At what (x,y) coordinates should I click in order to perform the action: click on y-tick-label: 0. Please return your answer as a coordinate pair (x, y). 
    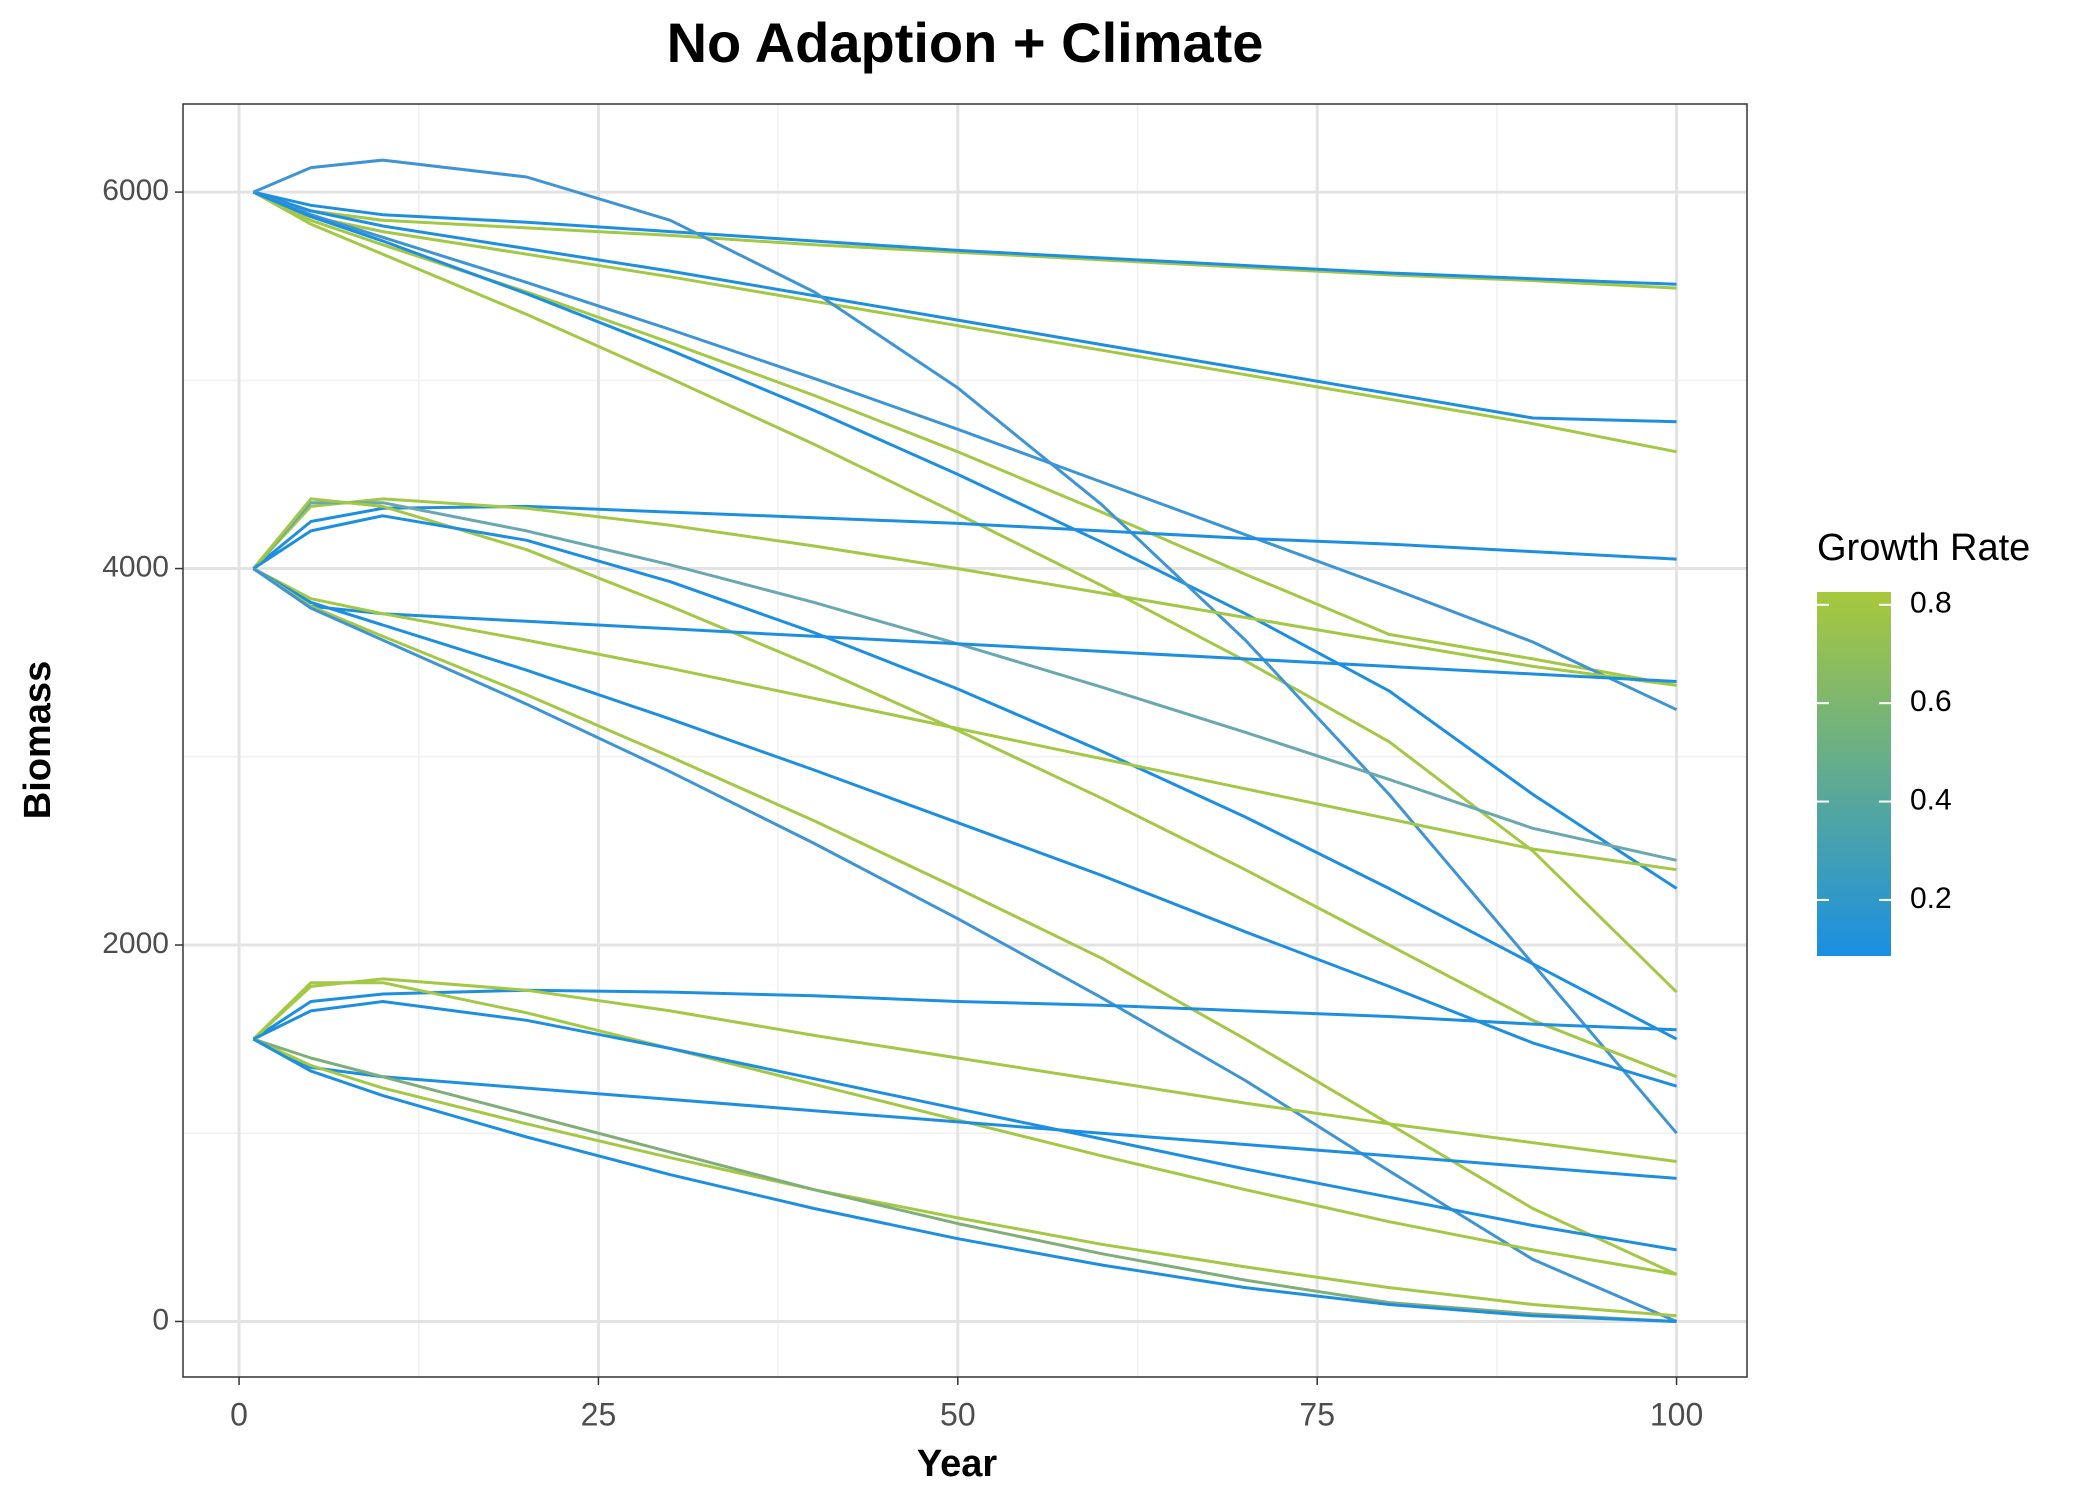
    Looking at the image, I should click on (160, 1319).